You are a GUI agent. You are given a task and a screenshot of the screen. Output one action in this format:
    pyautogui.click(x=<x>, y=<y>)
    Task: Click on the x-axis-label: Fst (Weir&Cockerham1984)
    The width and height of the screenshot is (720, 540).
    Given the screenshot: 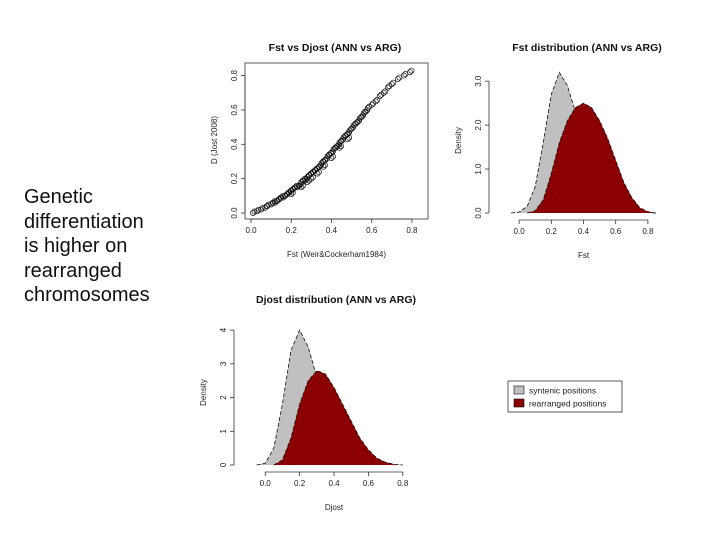 What is the action you would take?
    pyautogui.click(x=336, y=254)
    